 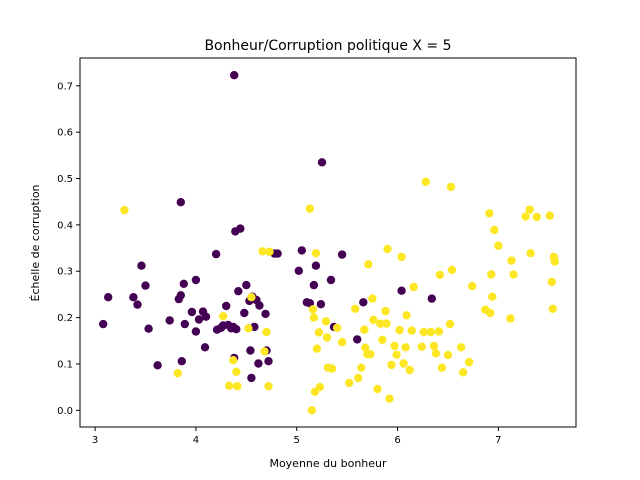 I want to click on y-tick-label: 0.3, so click(x=65, y=272).